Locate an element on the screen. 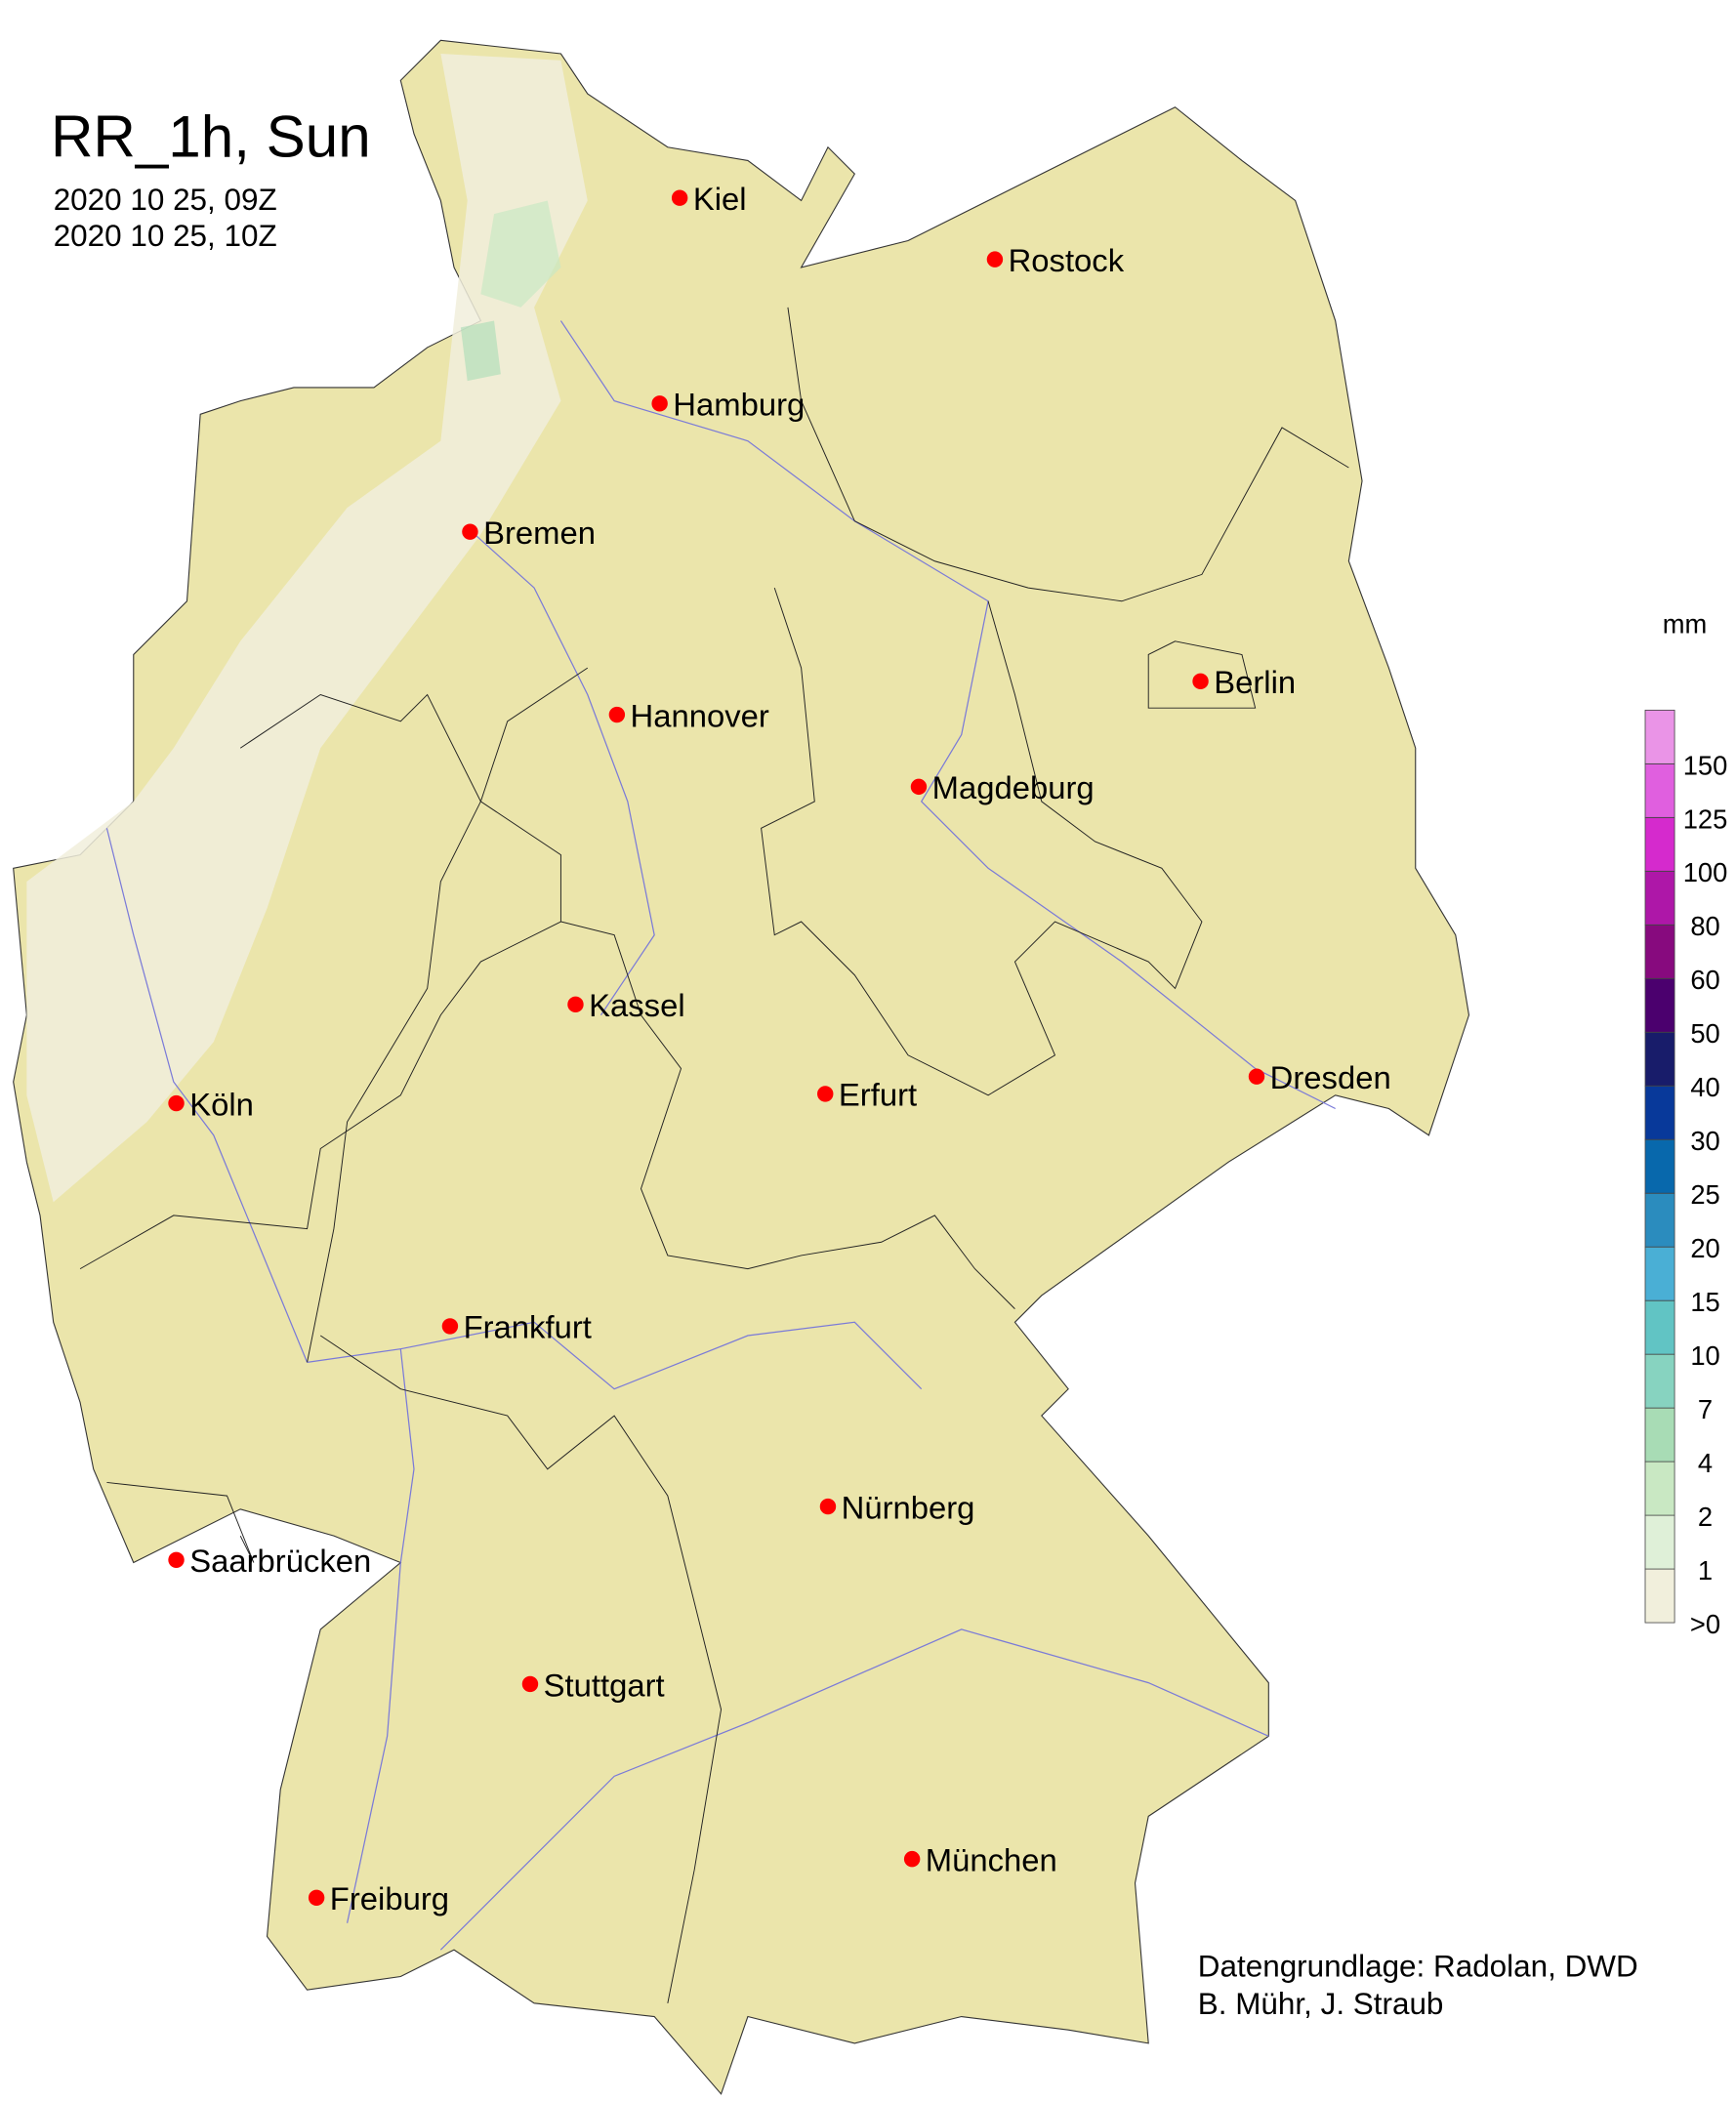 This screenshot has height=2101, width=1736. river-danube is located at coordinates (854, 1789).